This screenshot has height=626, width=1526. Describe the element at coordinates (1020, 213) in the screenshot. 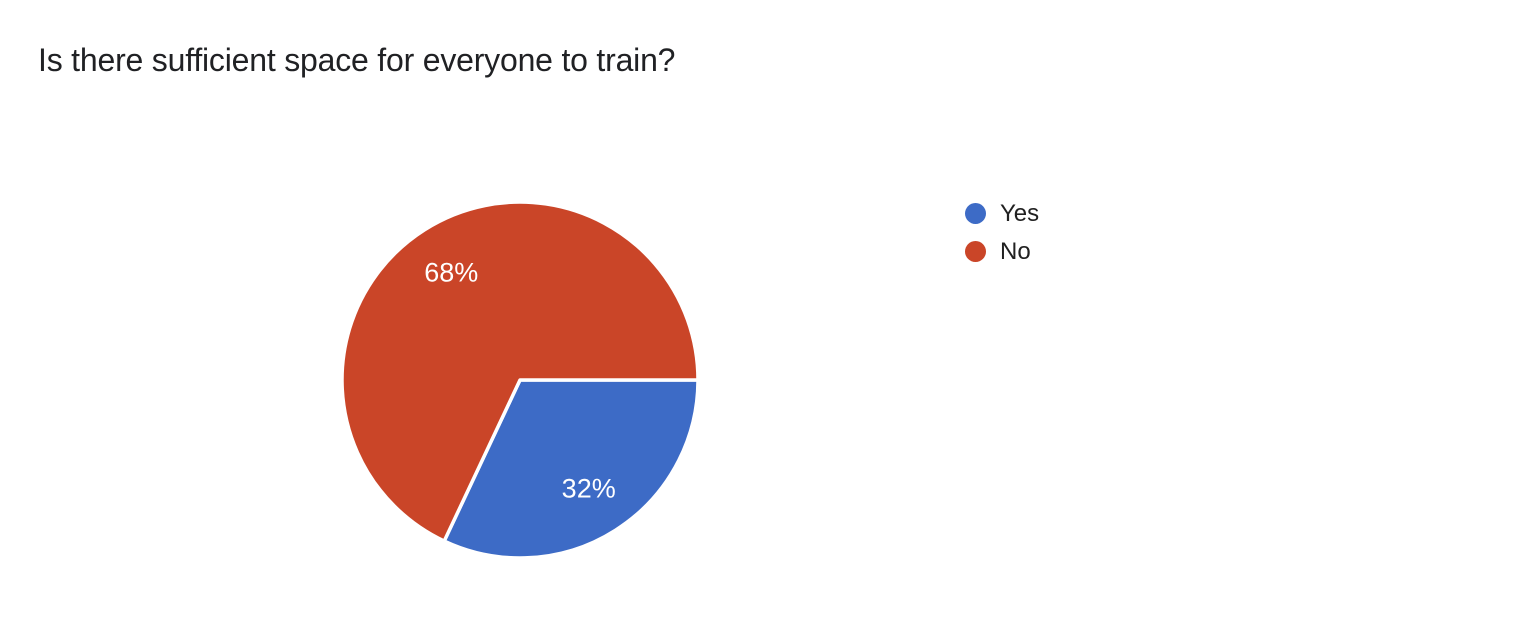

I see `legend-label-yes: Yes` at that location.